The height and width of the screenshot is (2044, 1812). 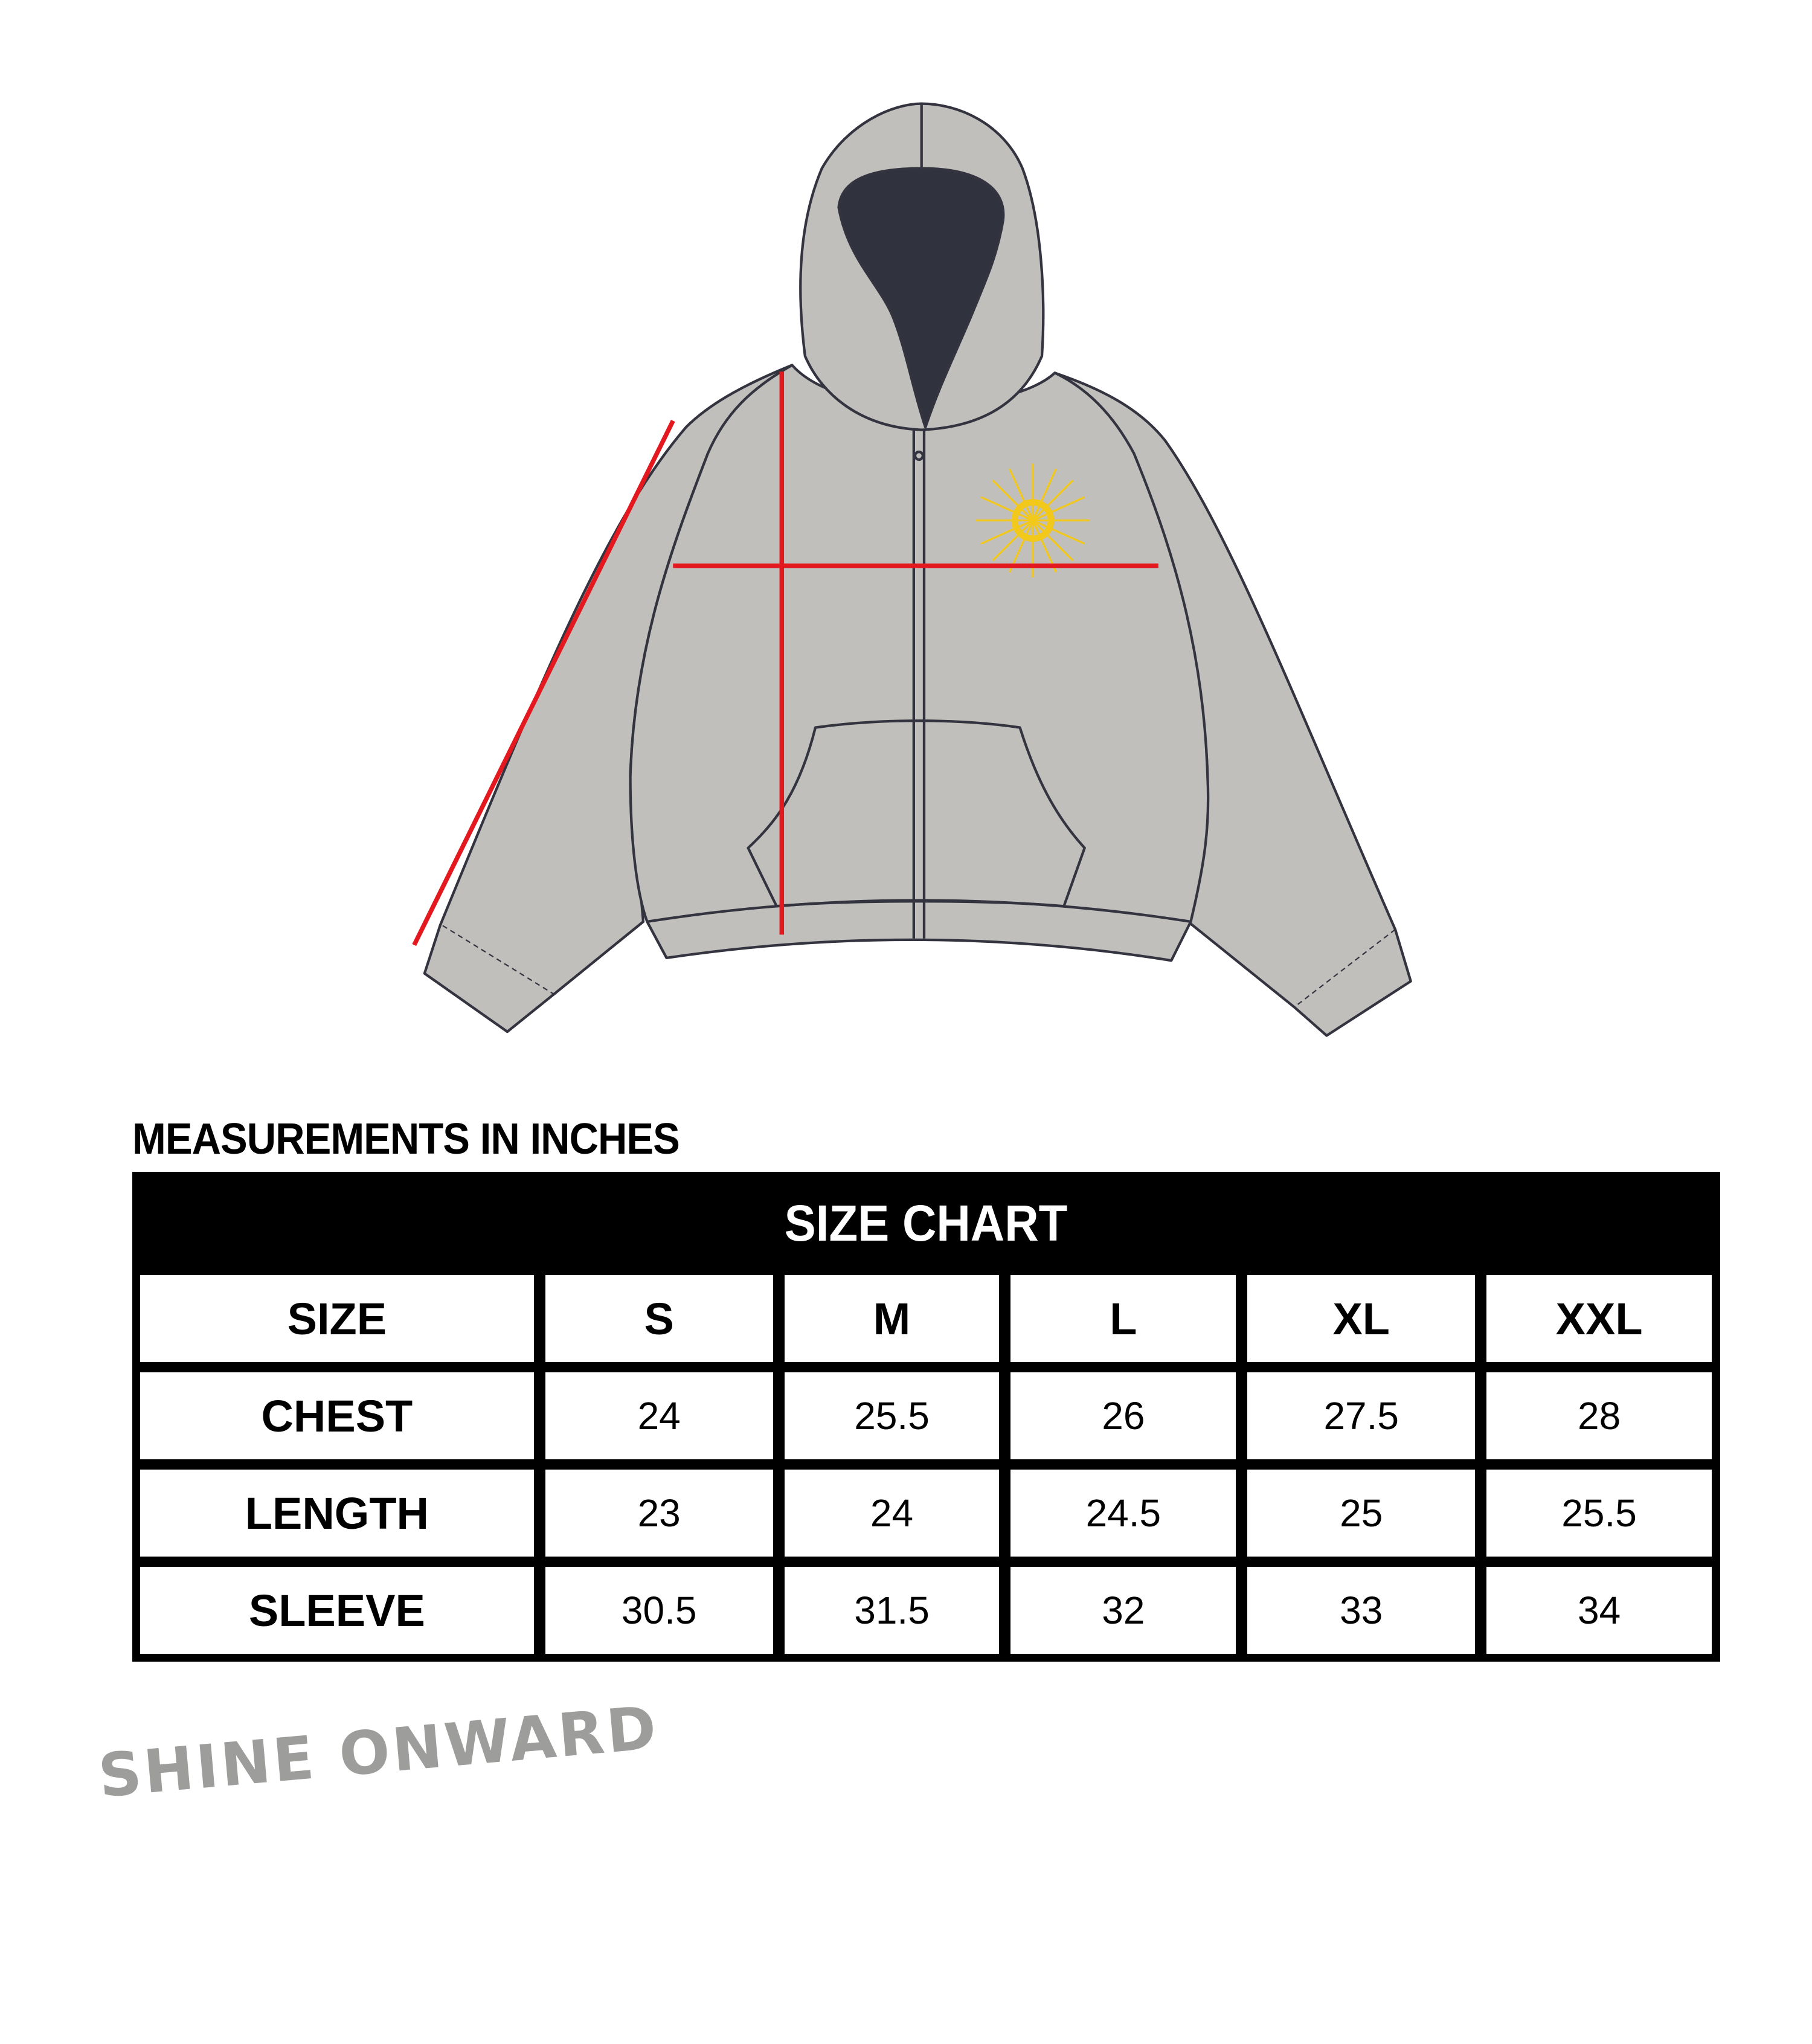 I want to click on row-label-length: LENGTH, so click(x=337, y=1514).